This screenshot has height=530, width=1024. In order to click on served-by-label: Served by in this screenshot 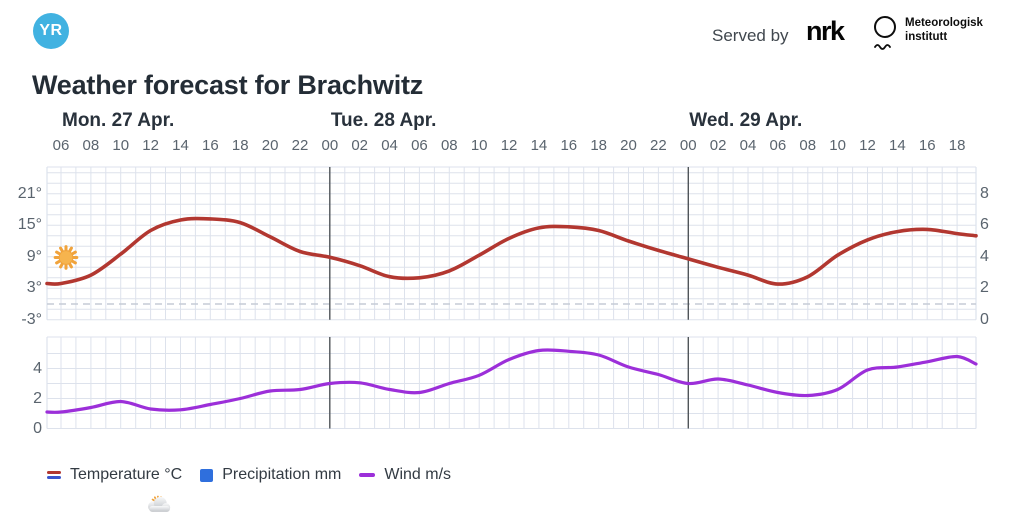, I will do `click(750, 35)`.